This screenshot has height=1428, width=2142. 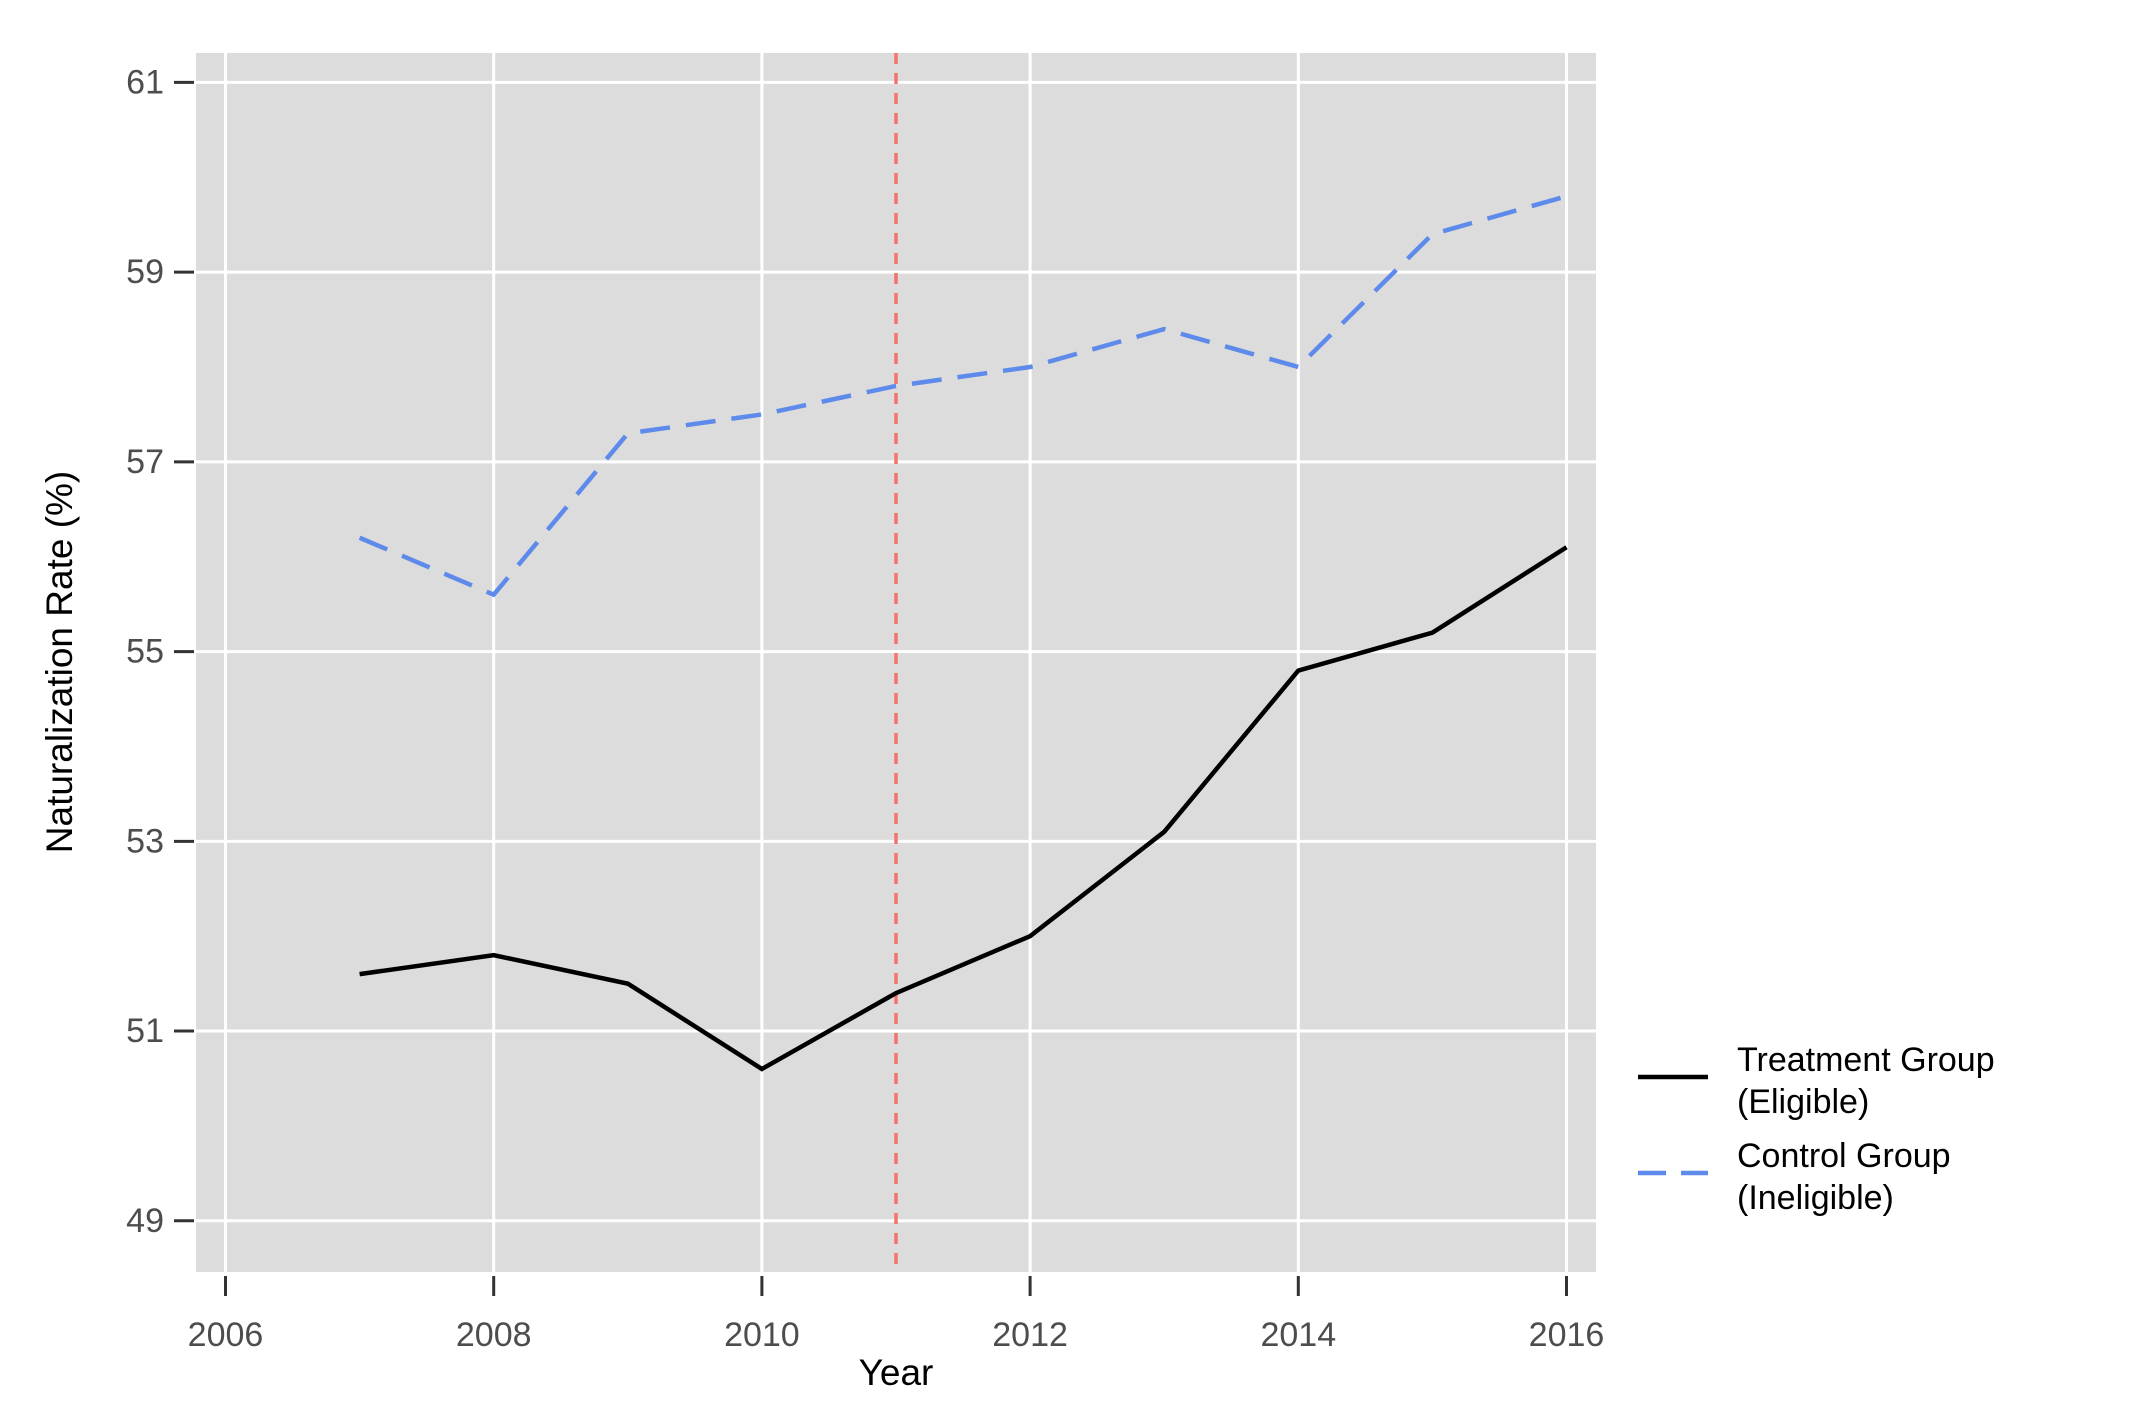 What do you see at coordinates (145, 652) in the screenshot?
I see `y-tick-label: 55` at bounding box center [145, 652].